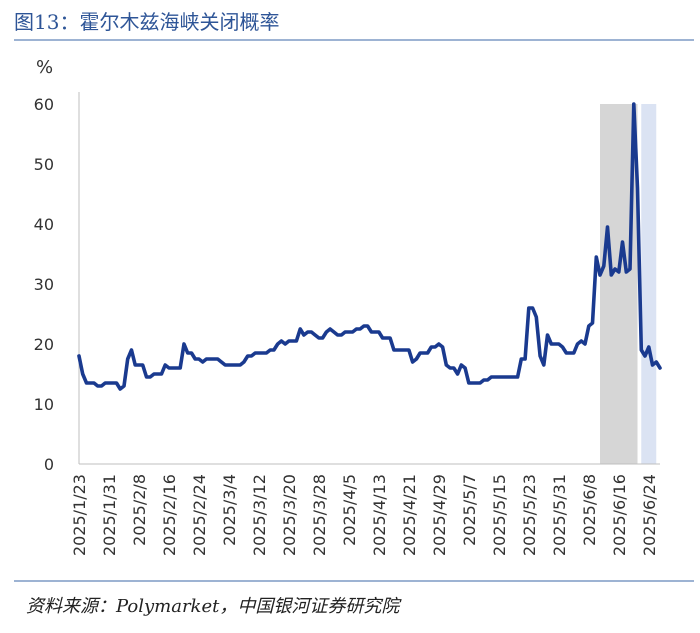  What do you see at coordinates (354, 581) in the screenshot?
I see `source-rule` at bounding box center [354, 581].